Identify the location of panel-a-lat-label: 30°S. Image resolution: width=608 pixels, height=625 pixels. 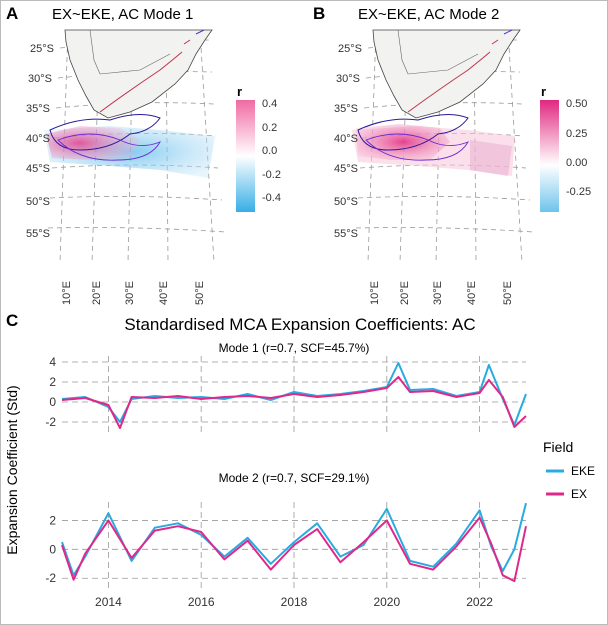
(40, 79).